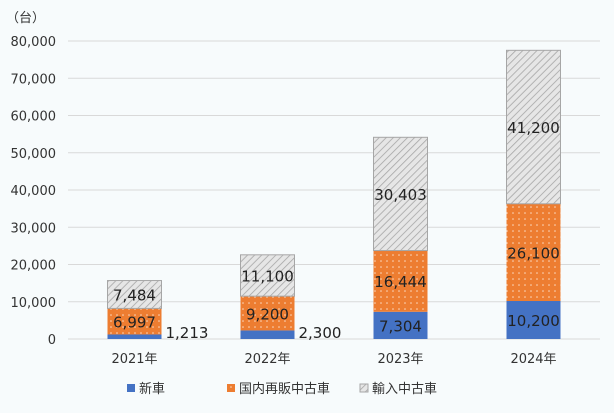 The image size is (614, 413). Describe the element at coordinates (134, 359) in the screenshot. I see `x-tick-label: 2021年` at that location.